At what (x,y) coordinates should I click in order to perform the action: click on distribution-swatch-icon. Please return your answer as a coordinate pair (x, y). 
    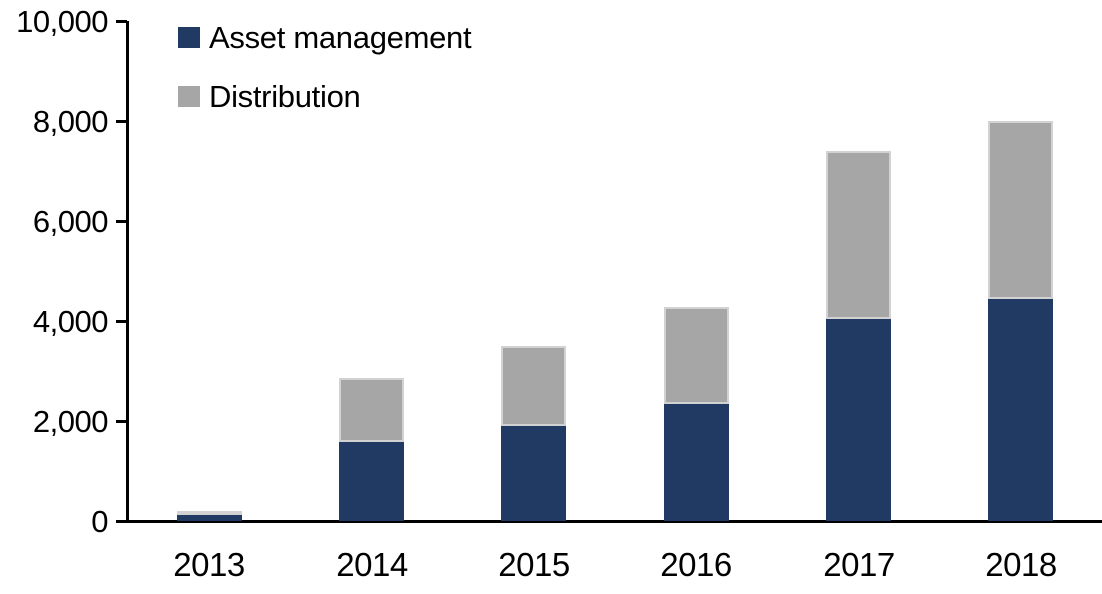
    Looking at the image, I should click on (189, 96).